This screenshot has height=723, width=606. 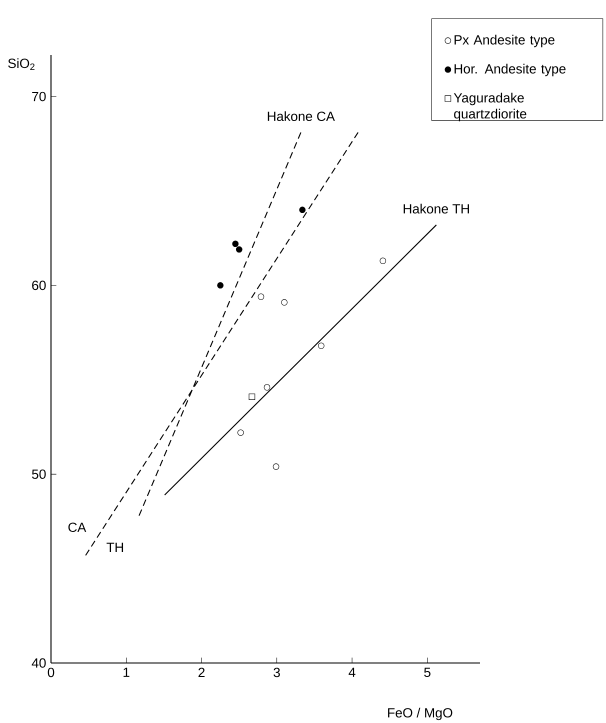 What do you see at coordinates (427, 673) in the screenshot?
I see `x-tick-label: 5` at bounding box center [427, 673].